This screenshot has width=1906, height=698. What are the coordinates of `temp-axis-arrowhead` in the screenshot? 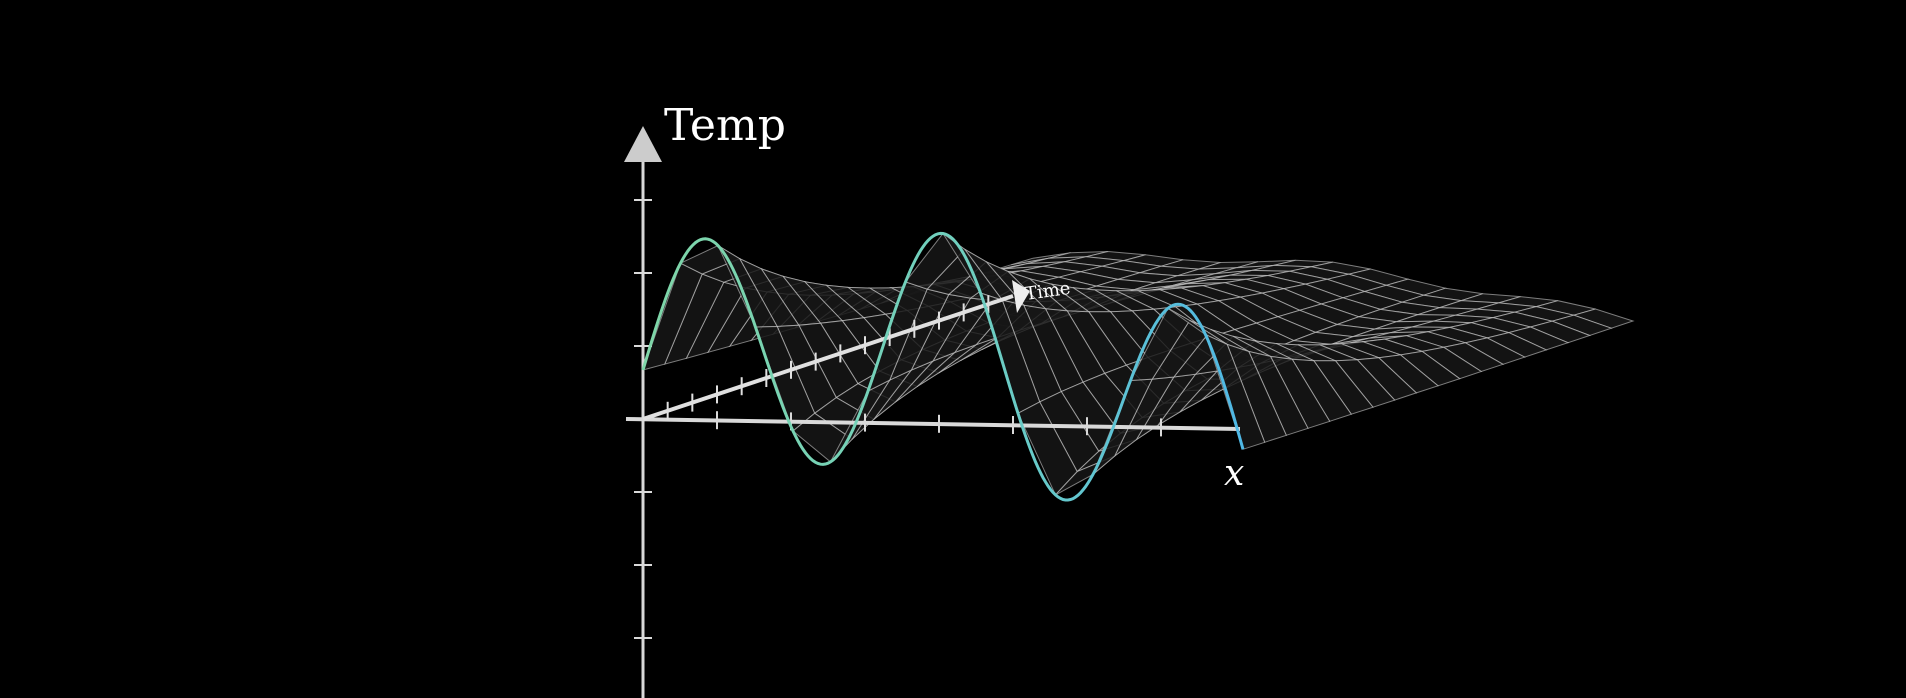 It's located at (643, 144).